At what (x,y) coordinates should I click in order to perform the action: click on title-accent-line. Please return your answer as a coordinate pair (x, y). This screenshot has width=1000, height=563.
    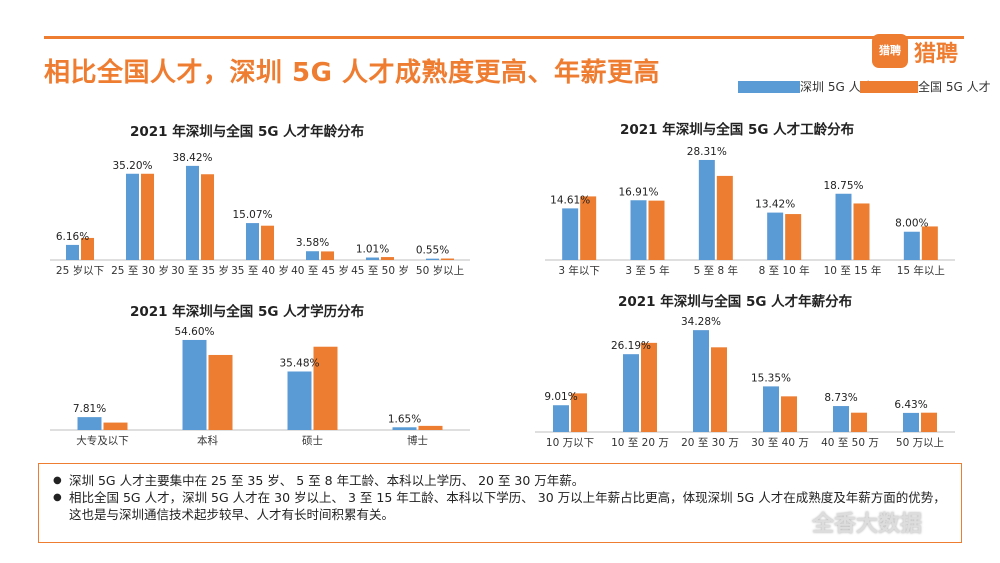
    Looking at the image, I should click on (504, 37).